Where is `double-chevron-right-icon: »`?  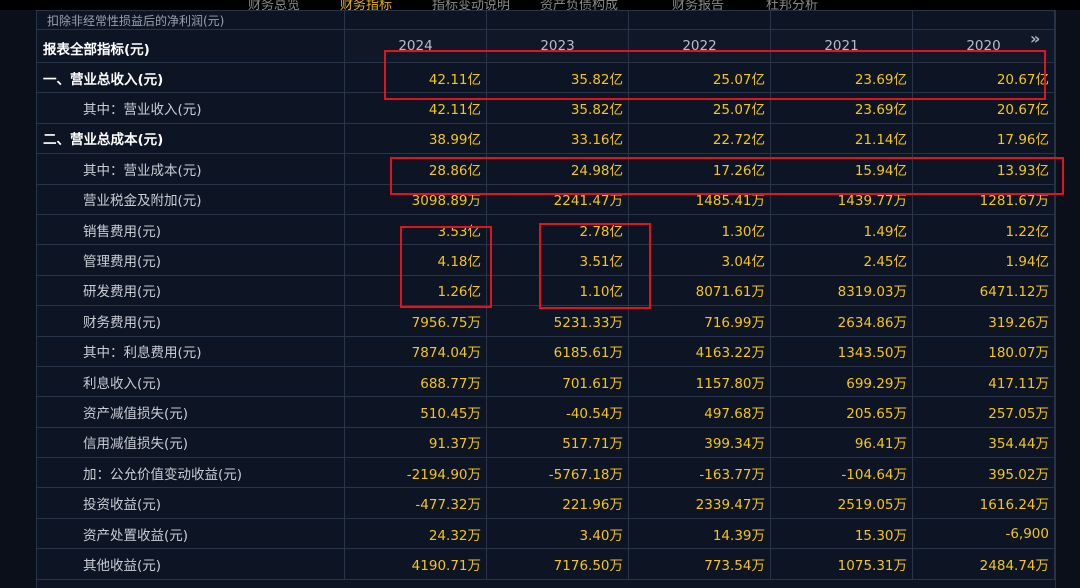
double-chevron-right-icon: » is located at coordinates (1035, 38).